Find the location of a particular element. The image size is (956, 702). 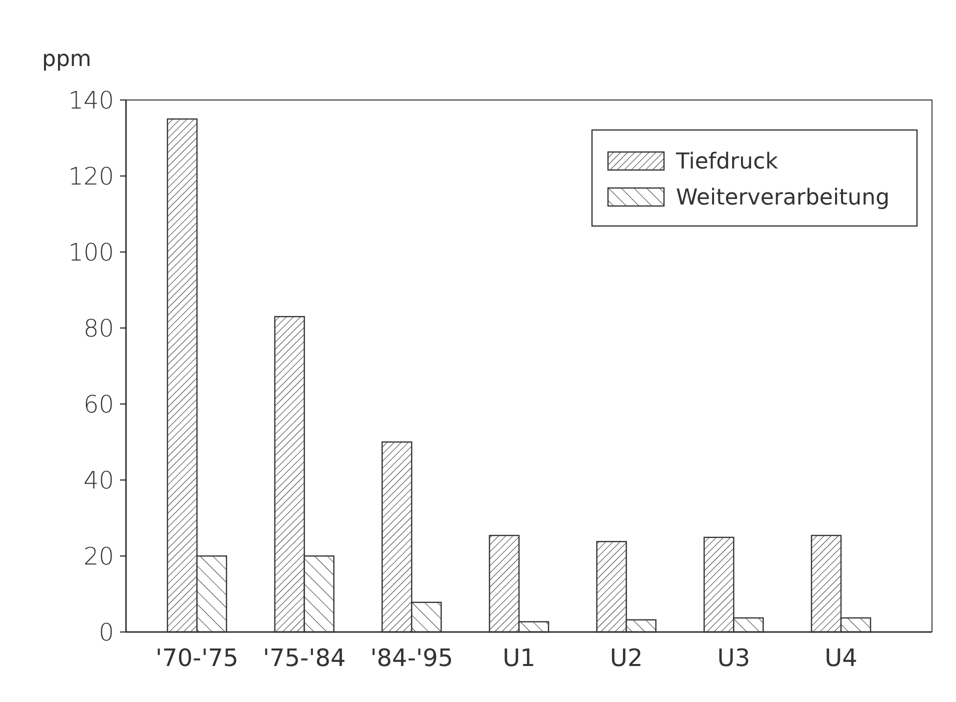

x-tick-label: U1 is located at coordinates (519, 658).